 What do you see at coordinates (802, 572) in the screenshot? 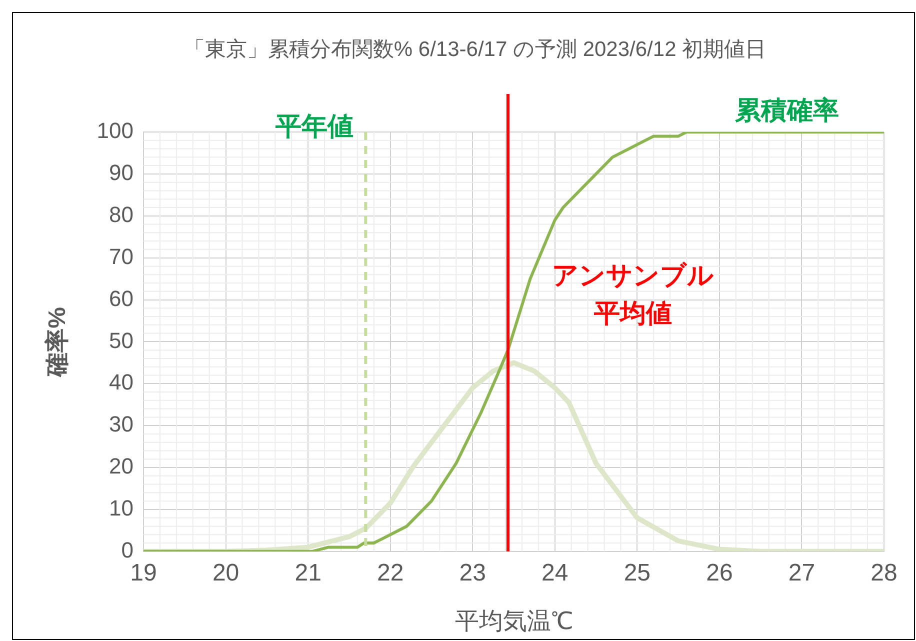
I see `x-tick-label: 27` at bounding box center [802, 572].